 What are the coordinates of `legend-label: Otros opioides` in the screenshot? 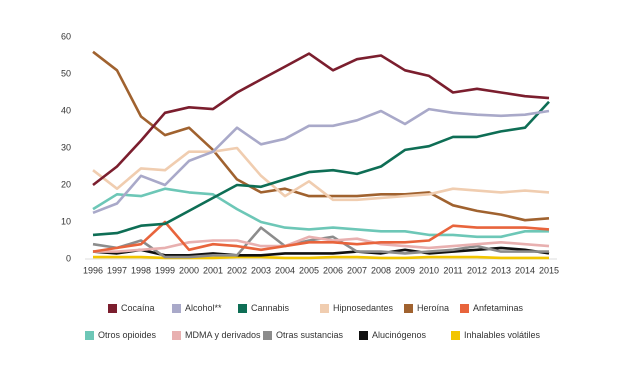 It's located at (127, 335).